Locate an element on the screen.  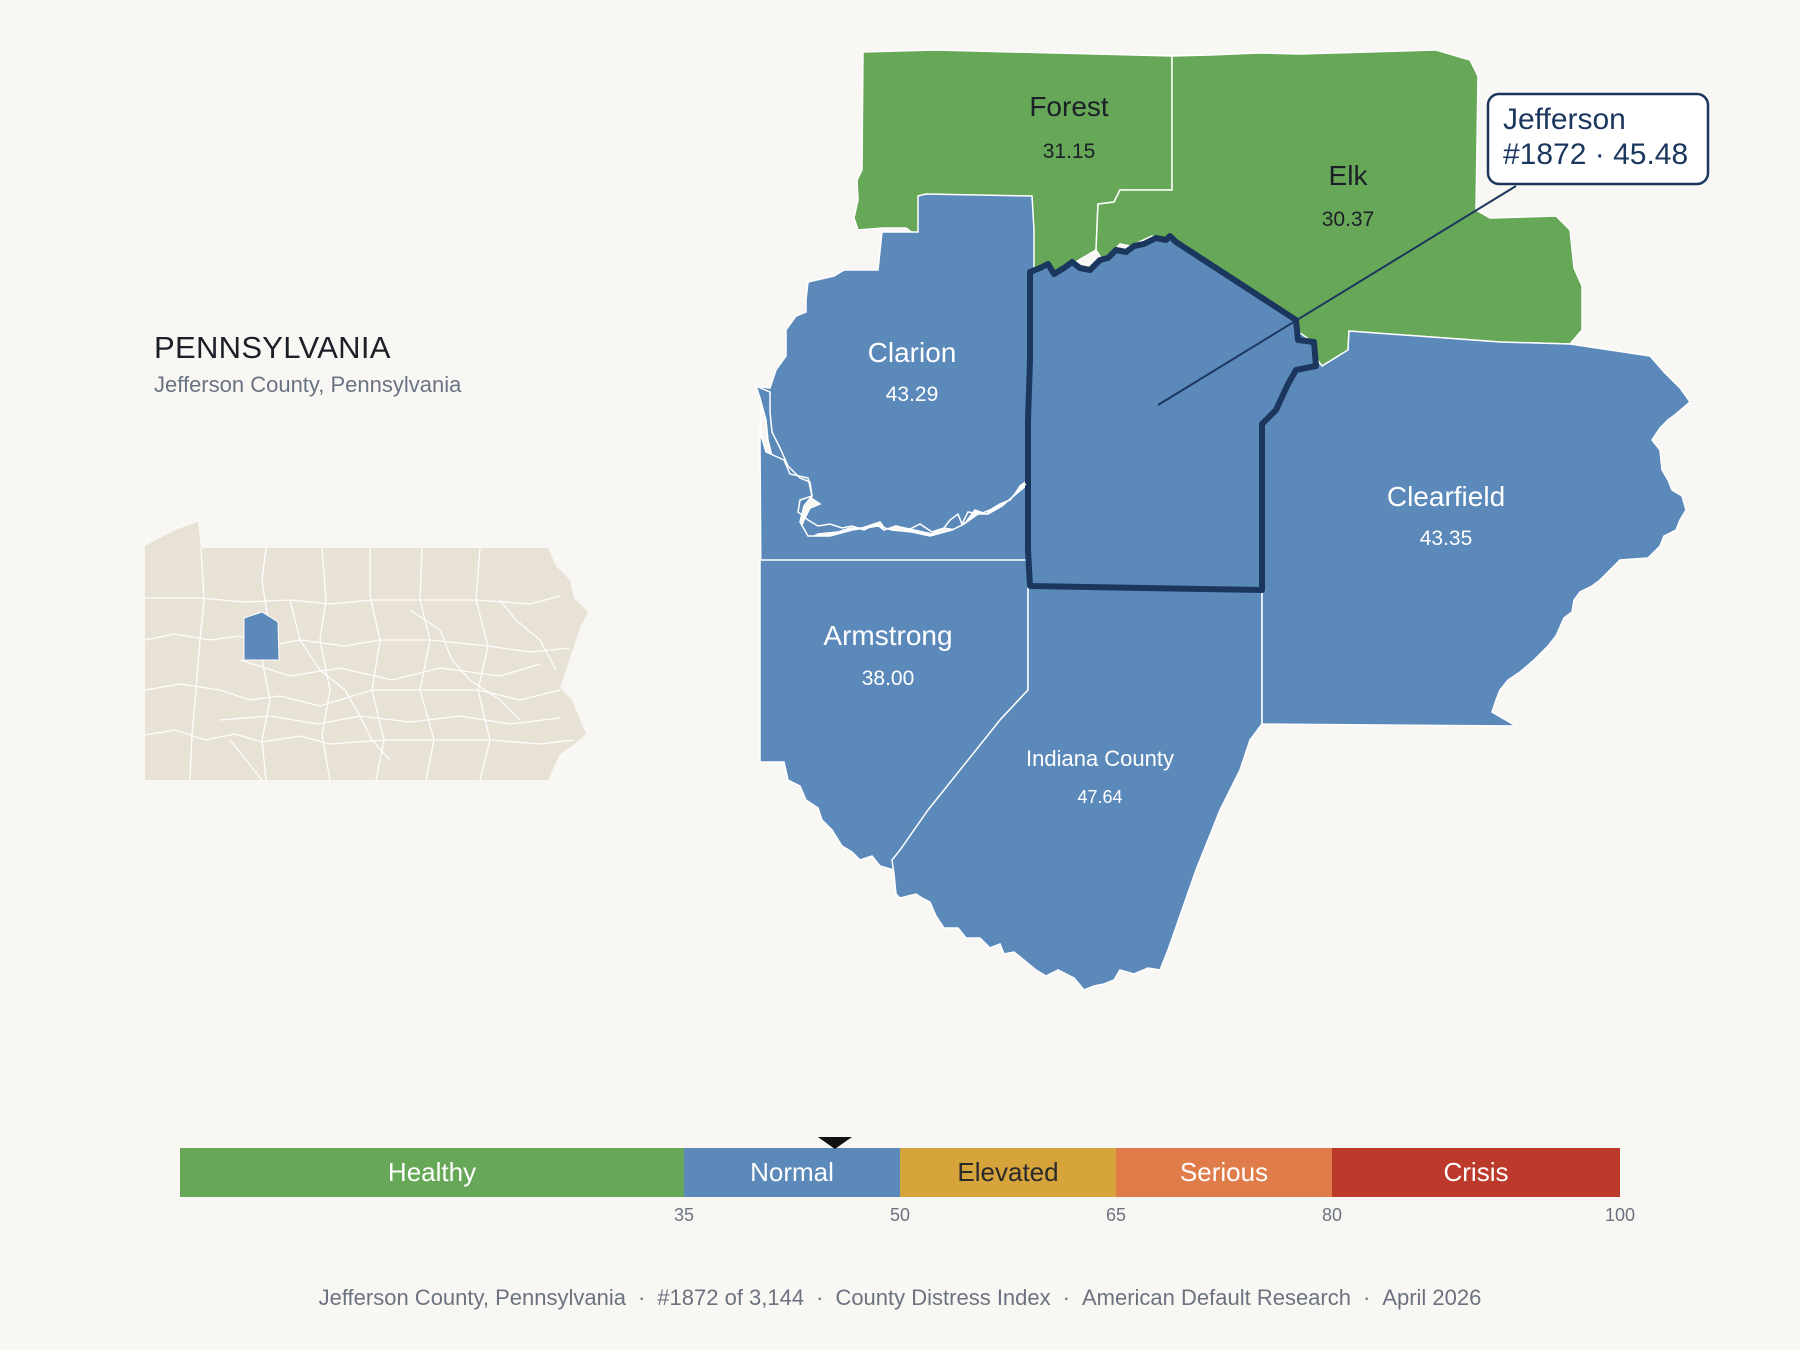
legend-segment-label: Crisis is located at coordinates (1476, 1172).